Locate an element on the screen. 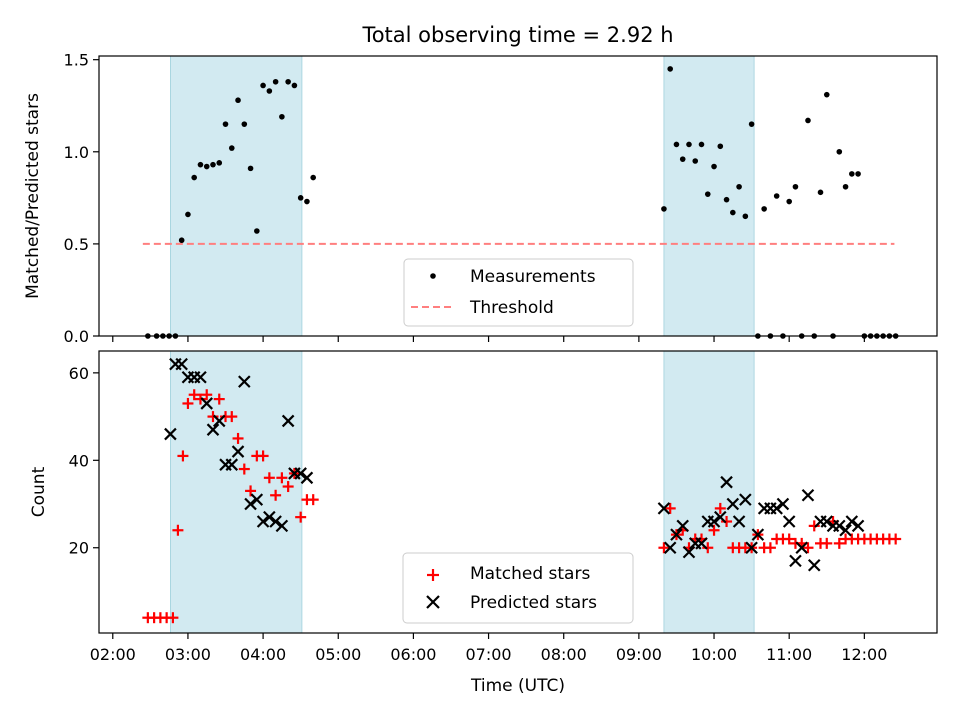 Image resolution: width=960 pixels, height=720 pixels. bottom-legend-box is located at coordinates (518, 588).